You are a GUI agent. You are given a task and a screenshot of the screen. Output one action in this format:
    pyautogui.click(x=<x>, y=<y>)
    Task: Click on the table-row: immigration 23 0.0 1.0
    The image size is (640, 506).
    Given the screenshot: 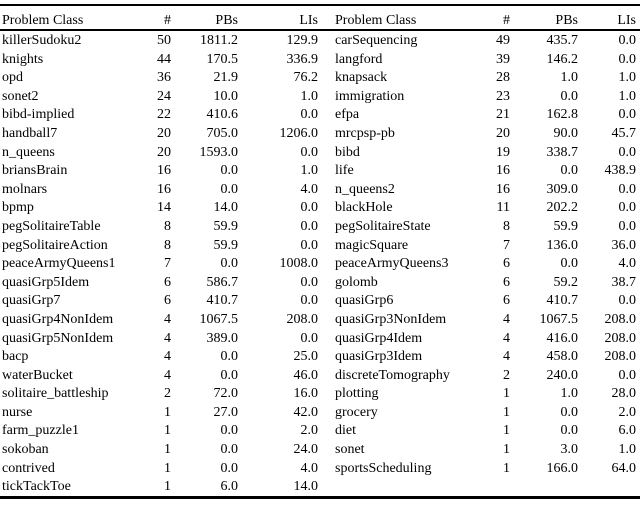 What is the action you would take?
    pyautogui.click(x=484, y=97)
    